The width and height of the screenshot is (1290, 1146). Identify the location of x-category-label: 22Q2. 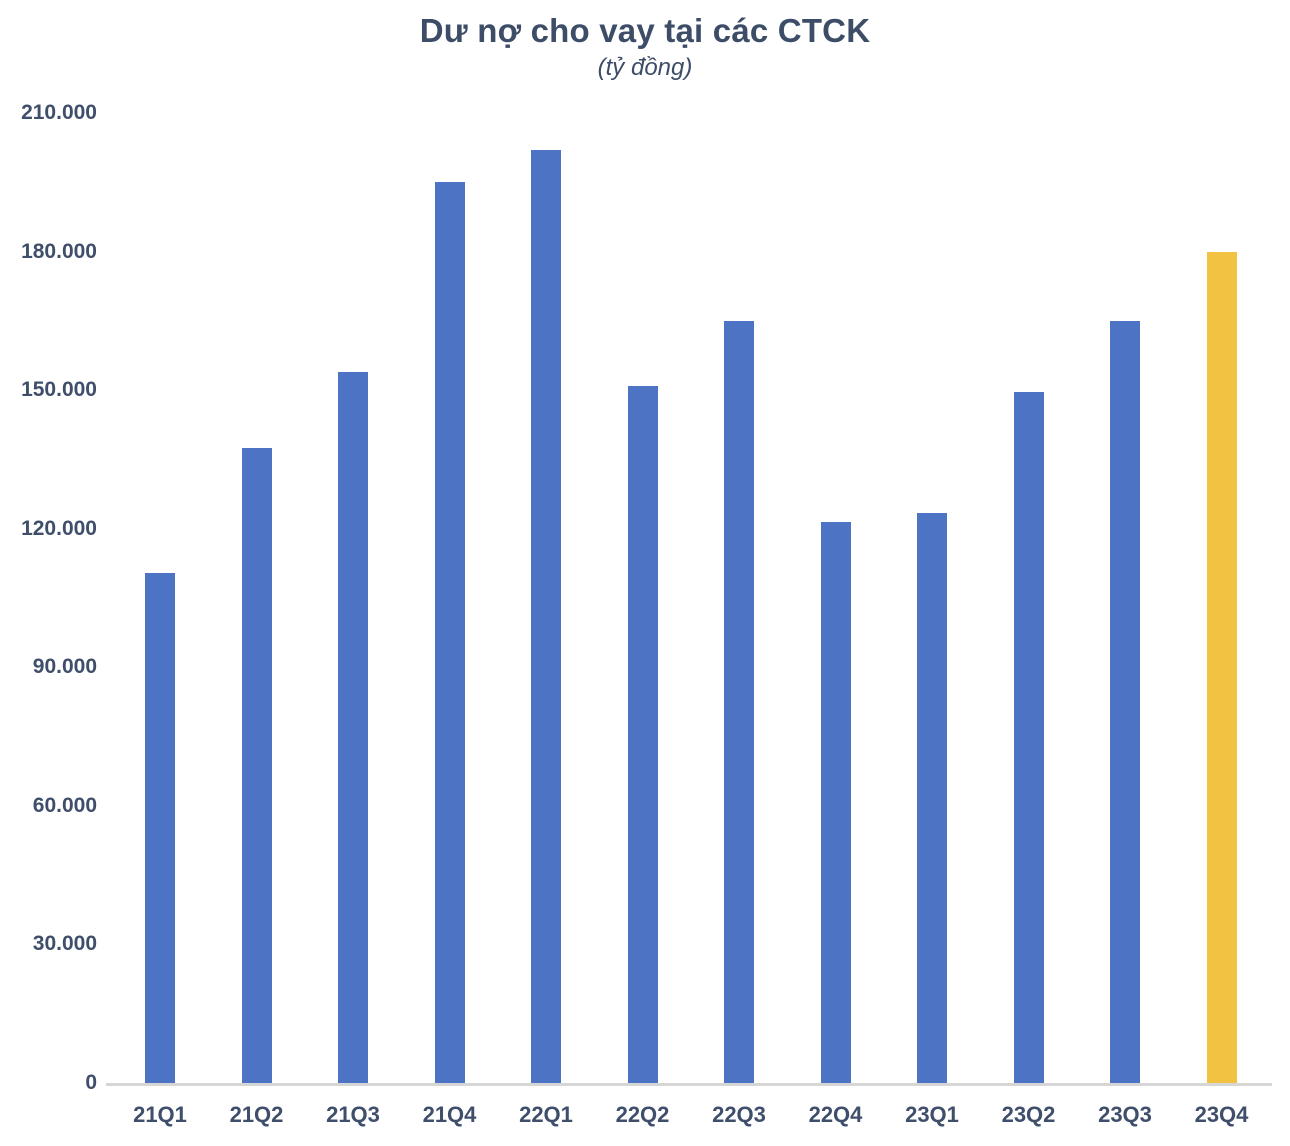
(642, 1114).